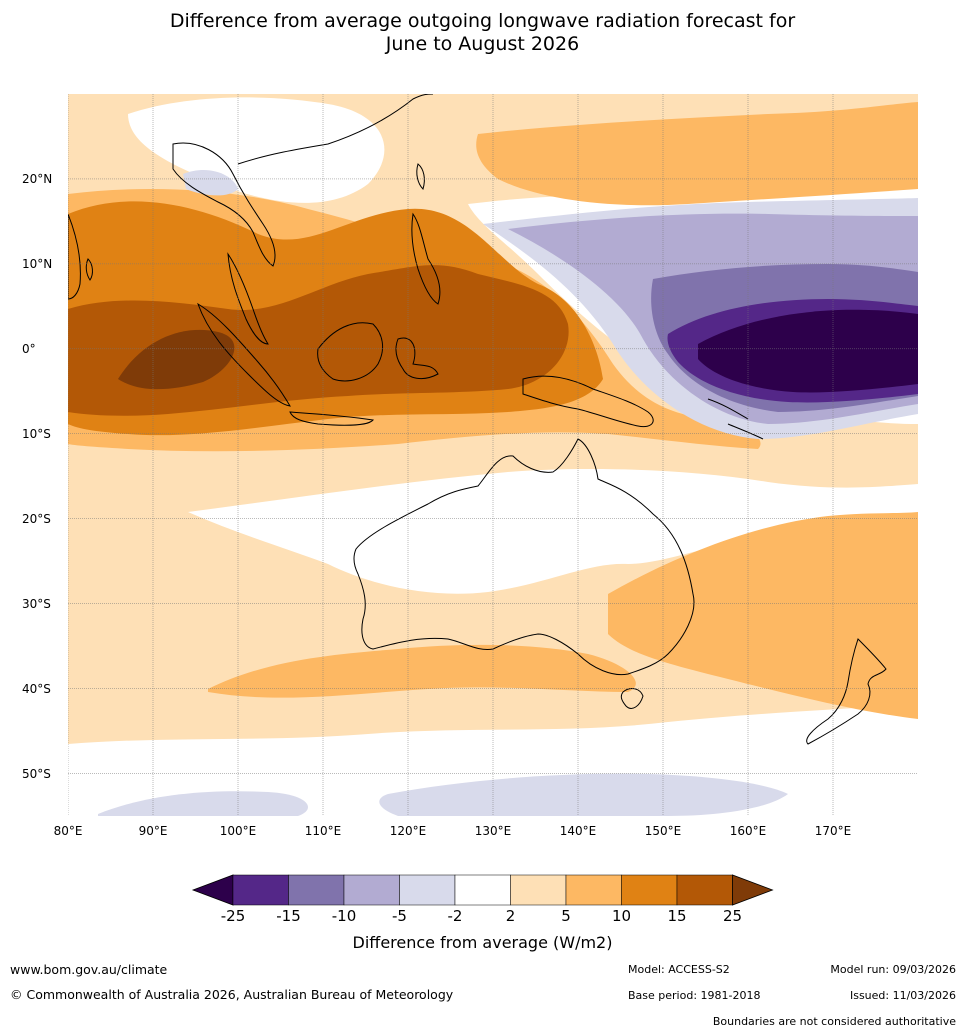 Image resolution: width=965 pixels, height=1035 pixels. What do you see at coordinates (36, 603) in the screenshot?
I see `lat-label: 30°S` at bounding box center [36, 603].